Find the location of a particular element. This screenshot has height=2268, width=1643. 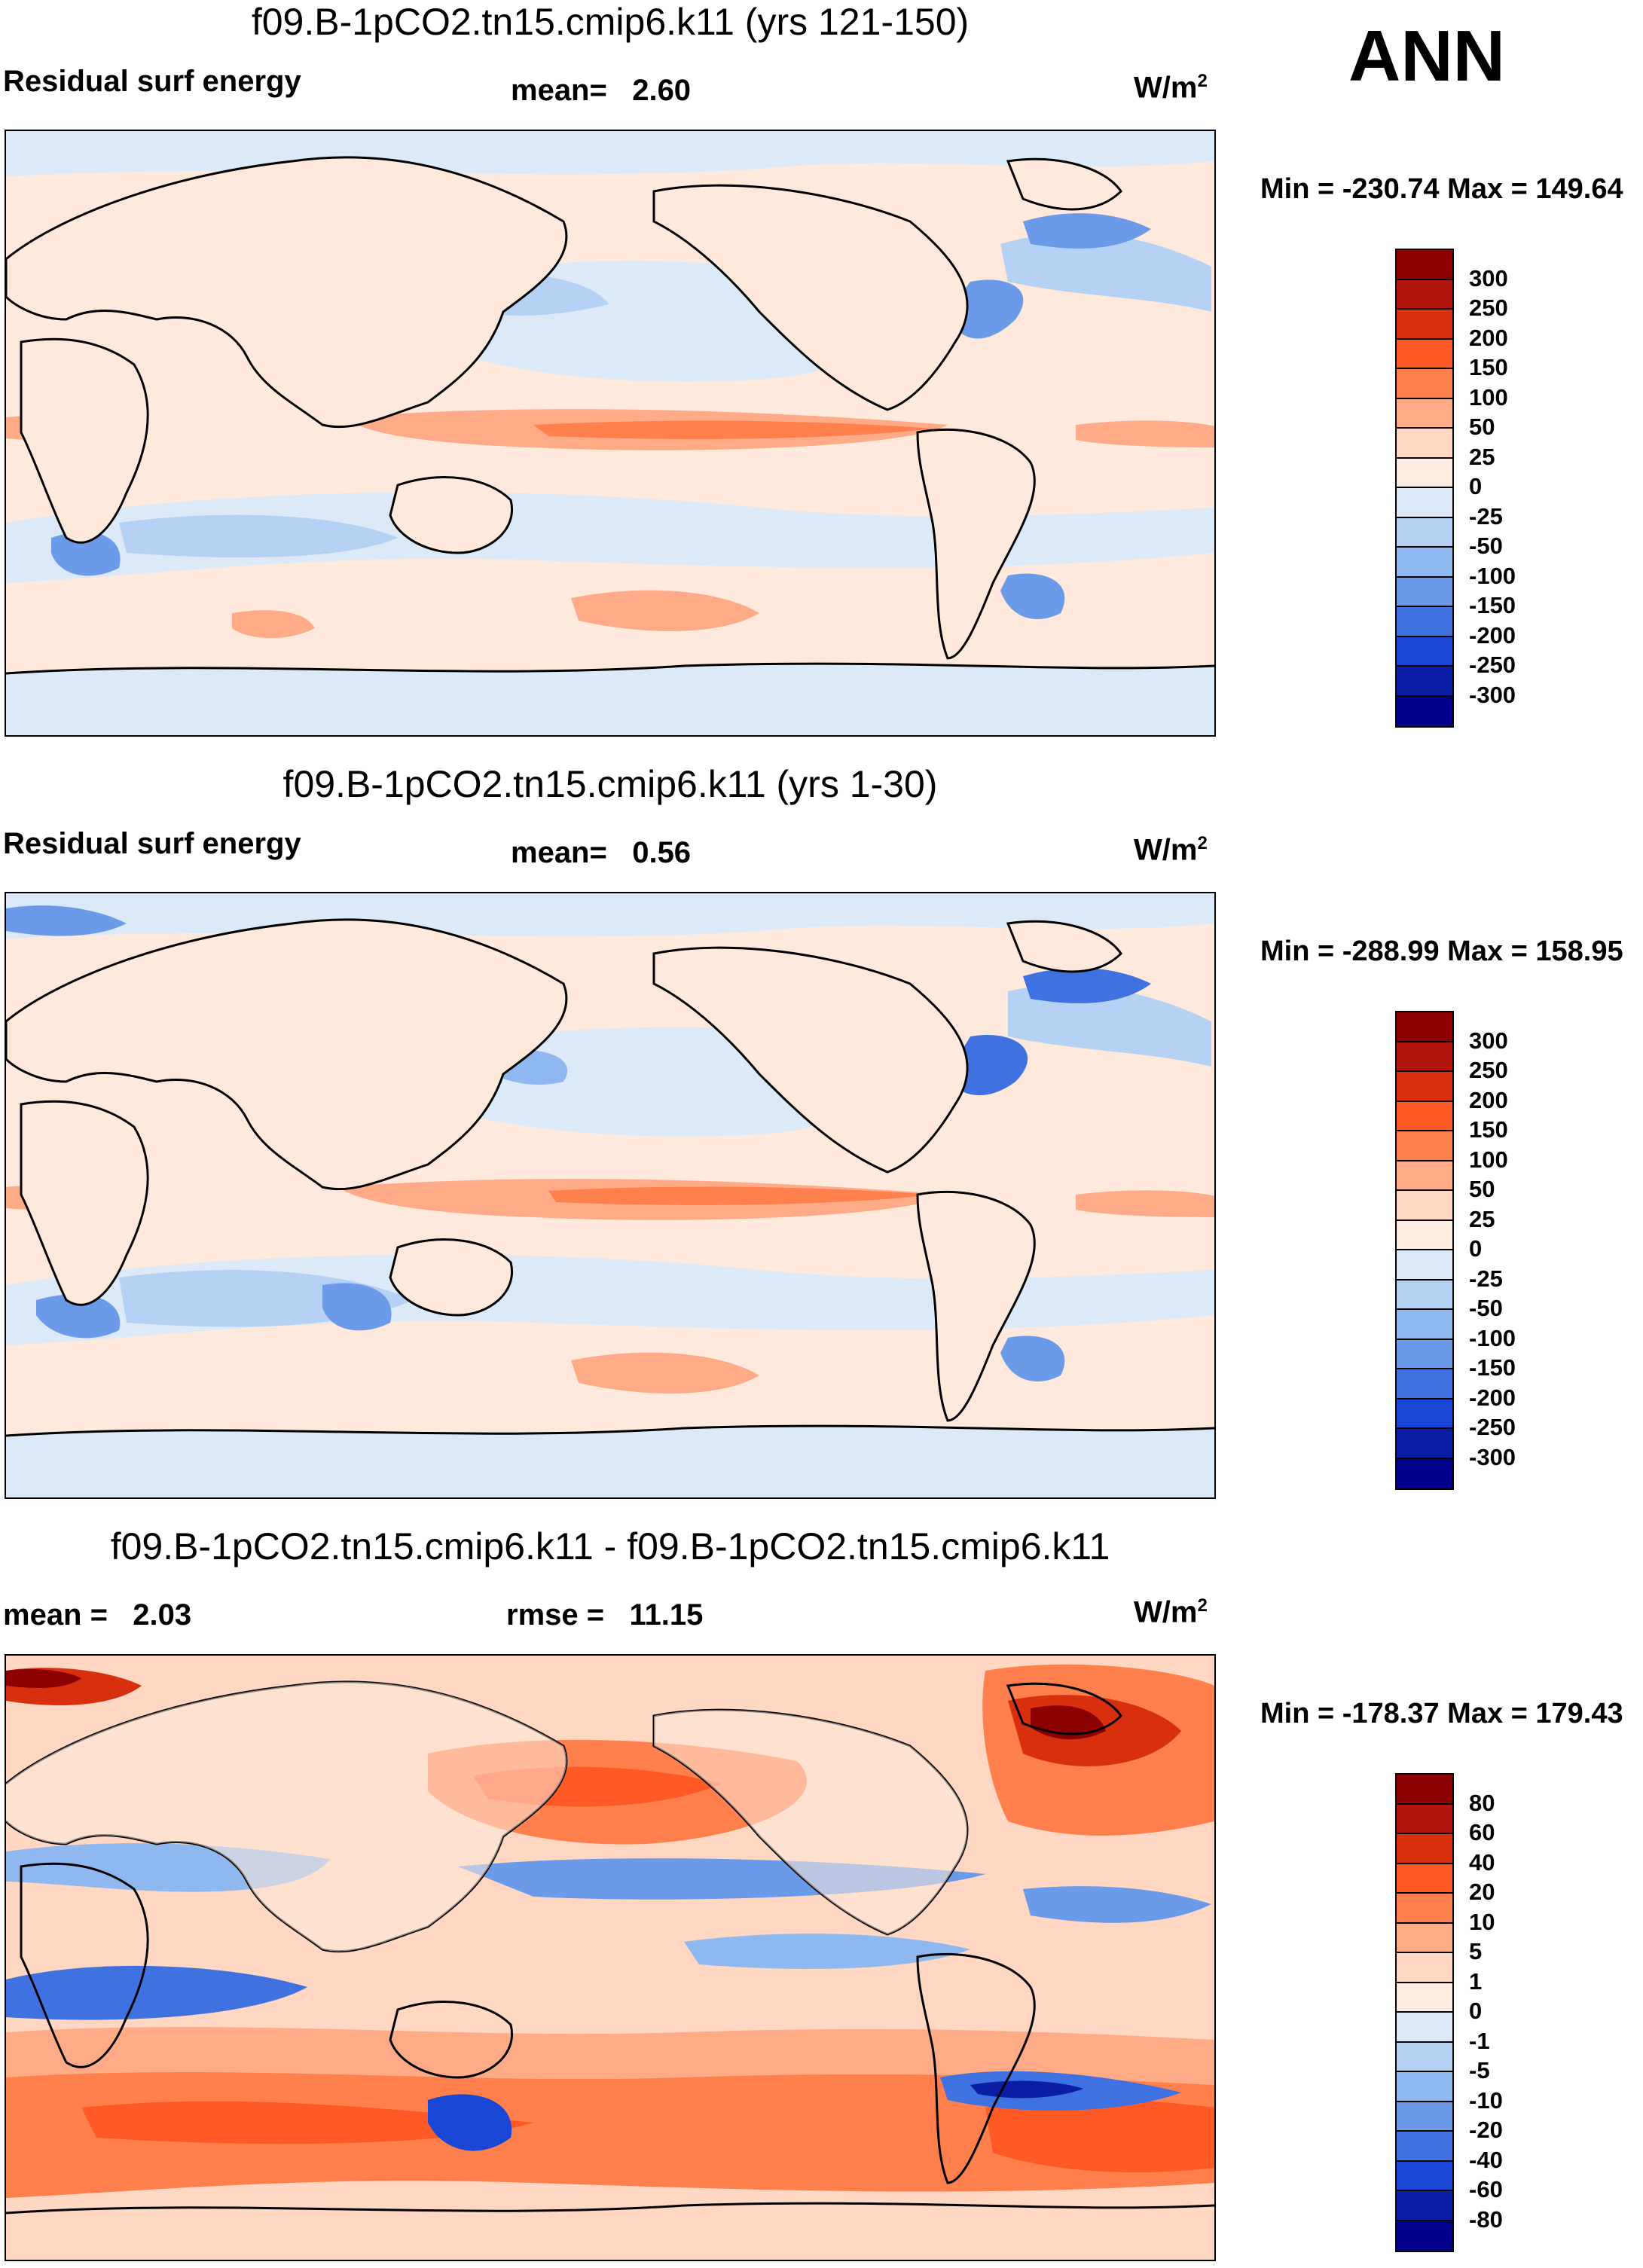

panel-1-minmax: Min = -230.74 Max = 149.64 is located at coordinates (1441, 189).